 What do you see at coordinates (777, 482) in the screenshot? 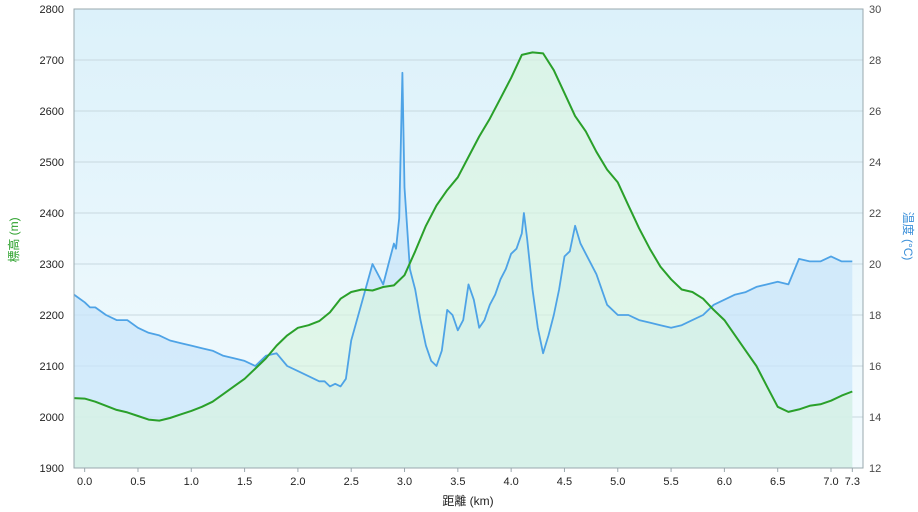
I see `x-tick-label: 6.5` at bounding box center [777, 482].